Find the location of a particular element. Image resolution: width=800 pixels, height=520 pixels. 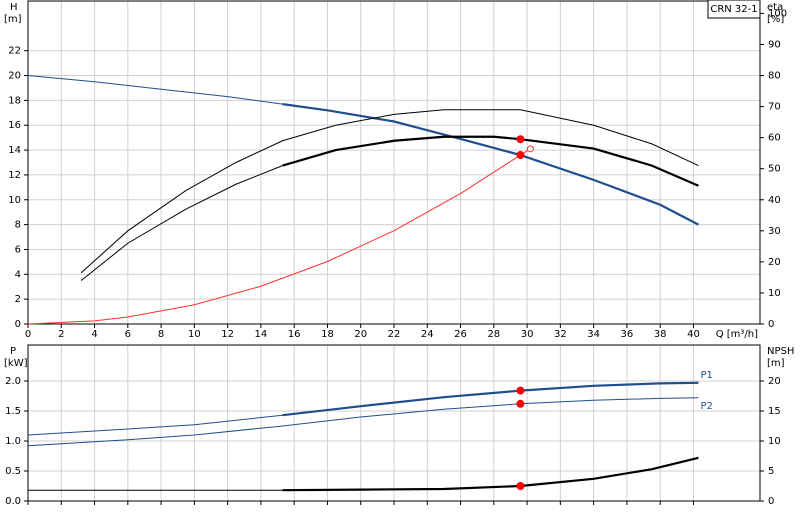

y-tick-label: 2 is located at coordinates (18, 299).